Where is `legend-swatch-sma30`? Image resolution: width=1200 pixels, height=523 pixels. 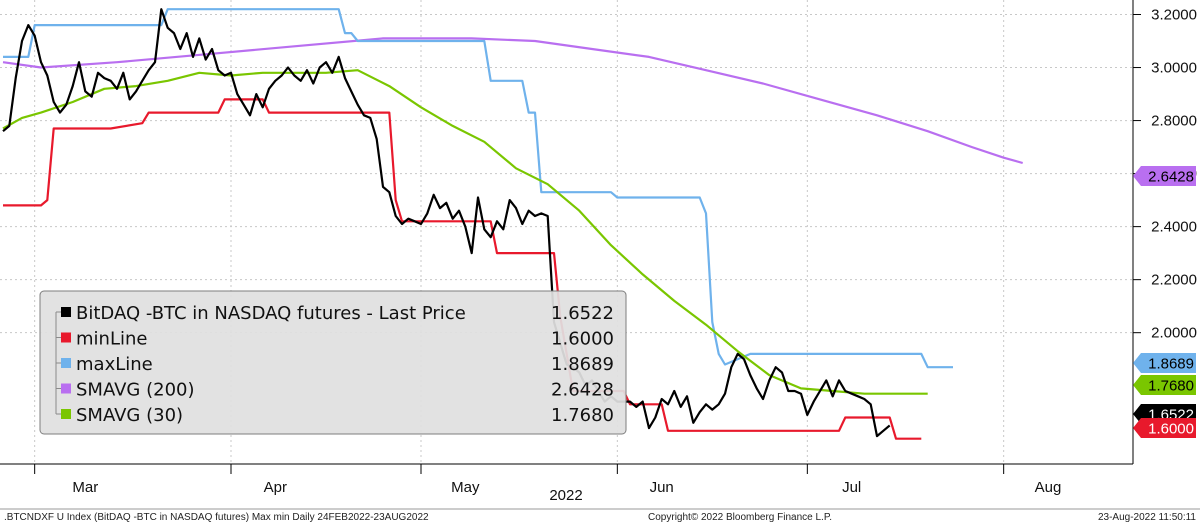
legend-swatch-sma30 is located at coordinates (66, 414).